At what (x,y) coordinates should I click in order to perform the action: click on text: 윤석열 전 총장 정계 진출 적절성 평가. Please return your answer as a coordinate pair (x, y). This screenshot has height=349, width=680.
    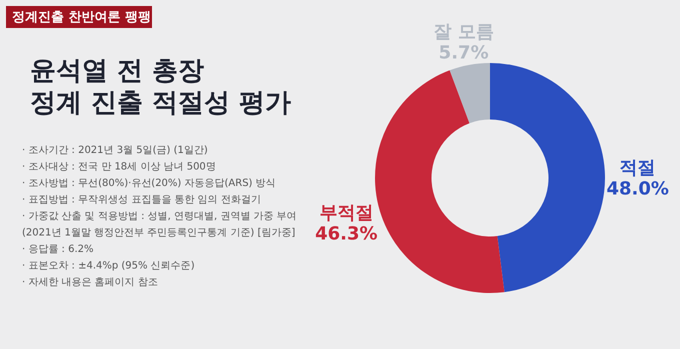
    Looking at the image, I should click on (161, 87).